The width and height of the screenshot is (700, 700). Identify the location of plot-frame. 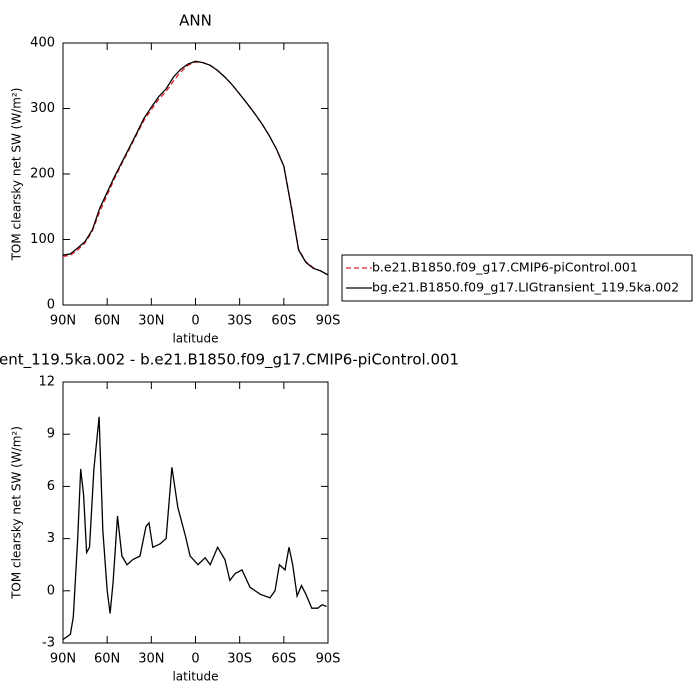
(195, 174).